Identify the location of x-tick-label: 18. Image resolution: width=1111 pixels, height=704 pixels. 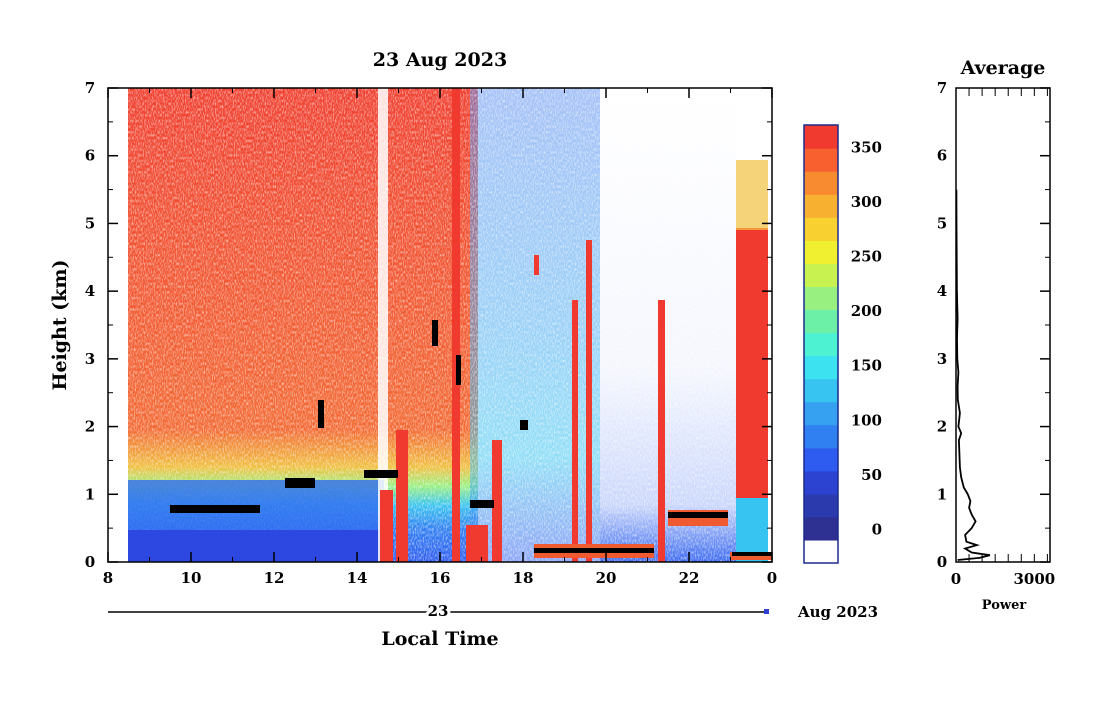
(523, 578).